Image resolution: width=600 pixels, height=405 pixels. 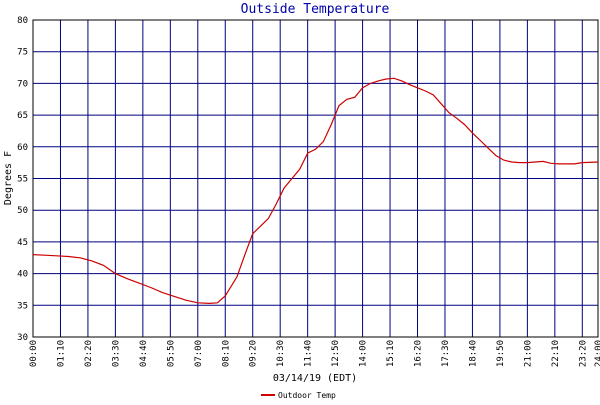 What do you see at coordinates (315, 378) in the screenshot?
I see `x-axis-label: 03/14/19 (EDT)` at bounding box center [315, 378].